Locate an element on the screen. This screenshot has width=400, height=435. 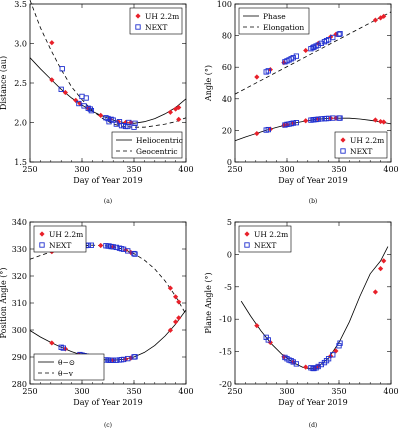
legend-label: θ−v is located at coordinates (66, 373).